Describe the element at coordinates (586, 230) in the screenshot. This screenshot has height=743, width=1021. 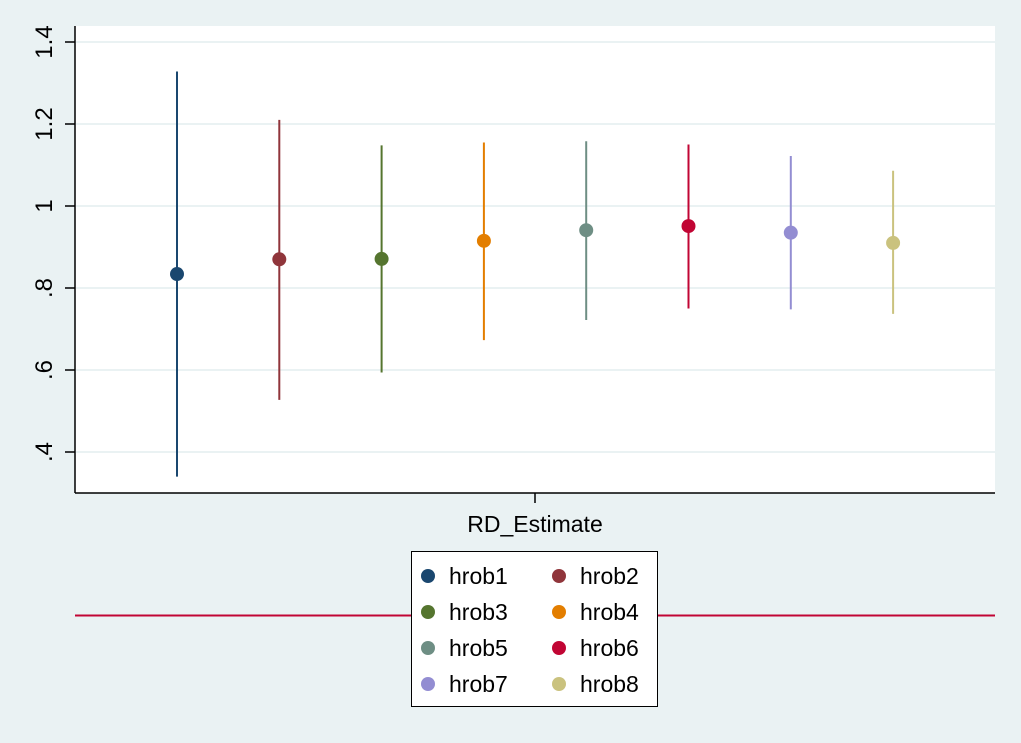
I see `point-hrob5` at that location.